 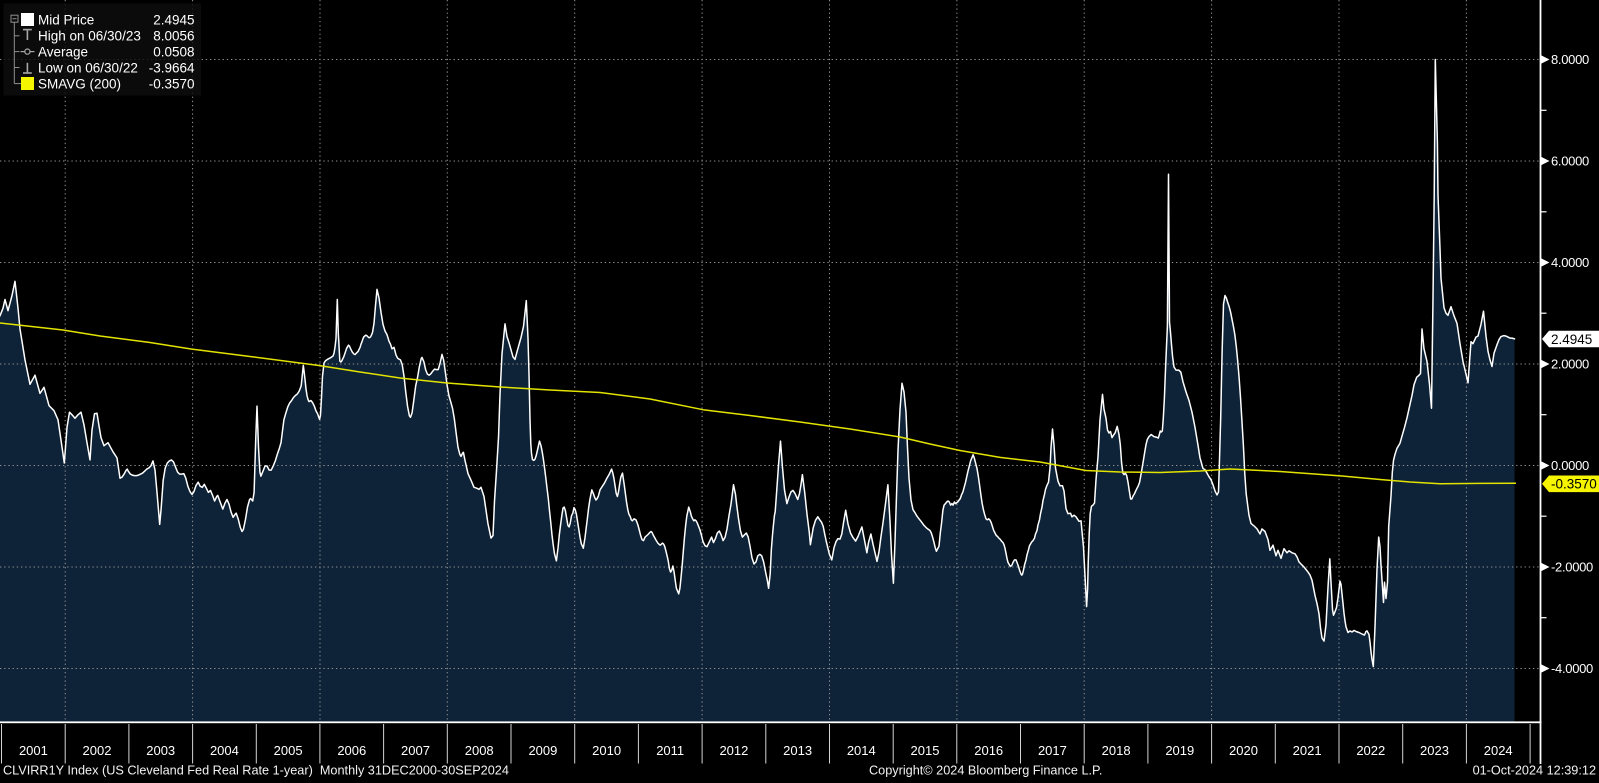 What do you see at coordinates (1570, 465) in the screenshot?
I see `svg-text: 0.0000` at bounding box center [1570, 465].